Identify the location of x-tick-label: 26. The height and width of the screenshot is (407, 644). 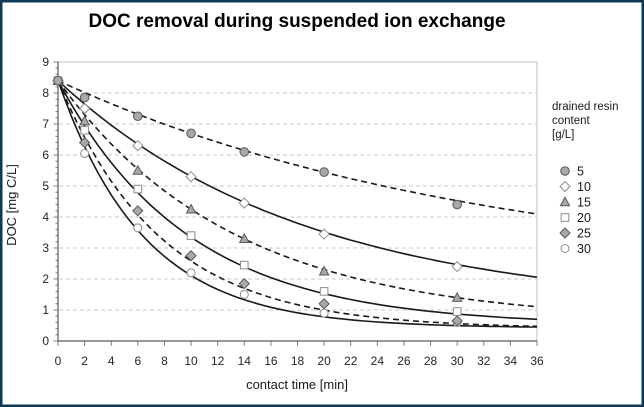
(404, 361).